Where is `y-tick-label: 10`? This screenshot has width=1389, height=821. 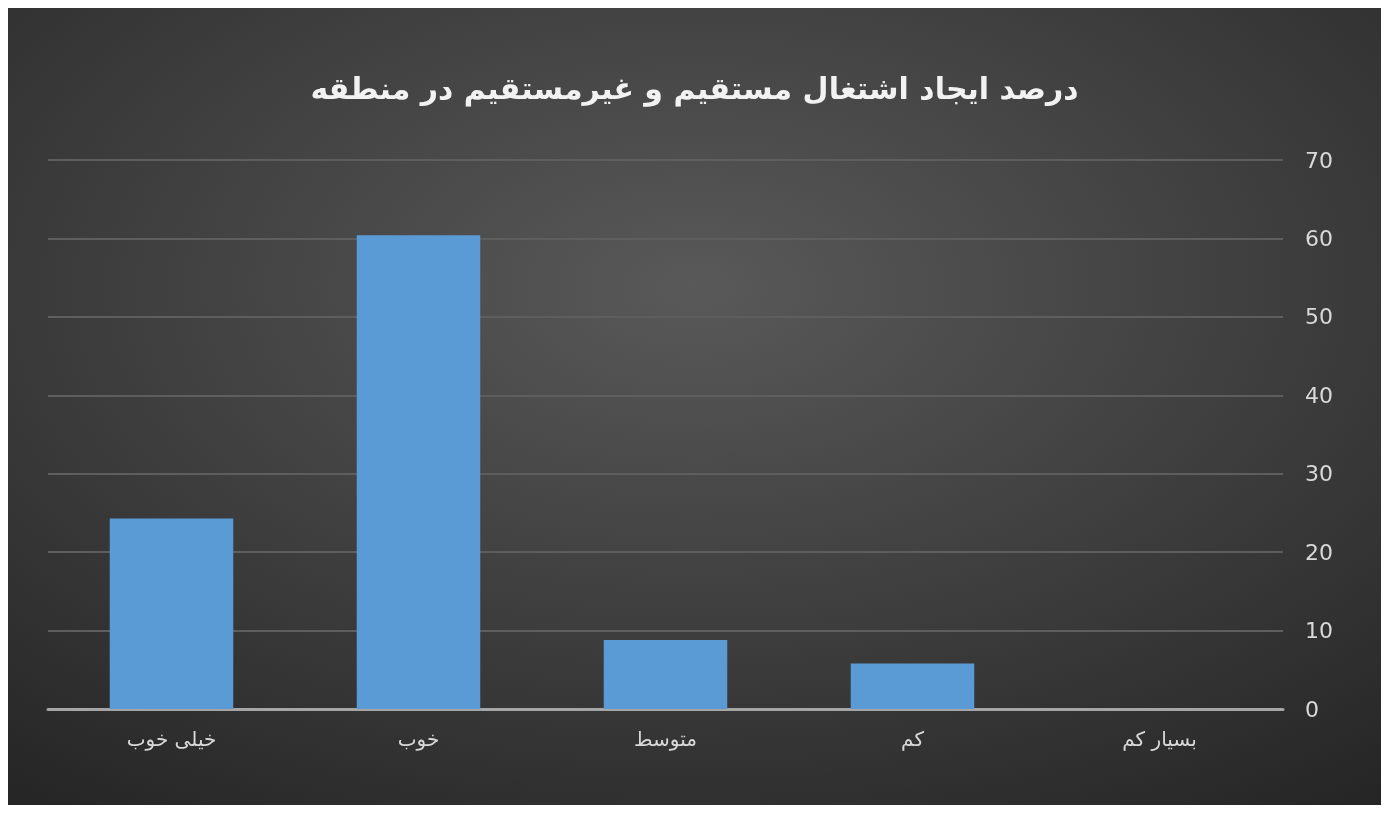
y-tick-label: 10 is located at coordinates (1319, 631).